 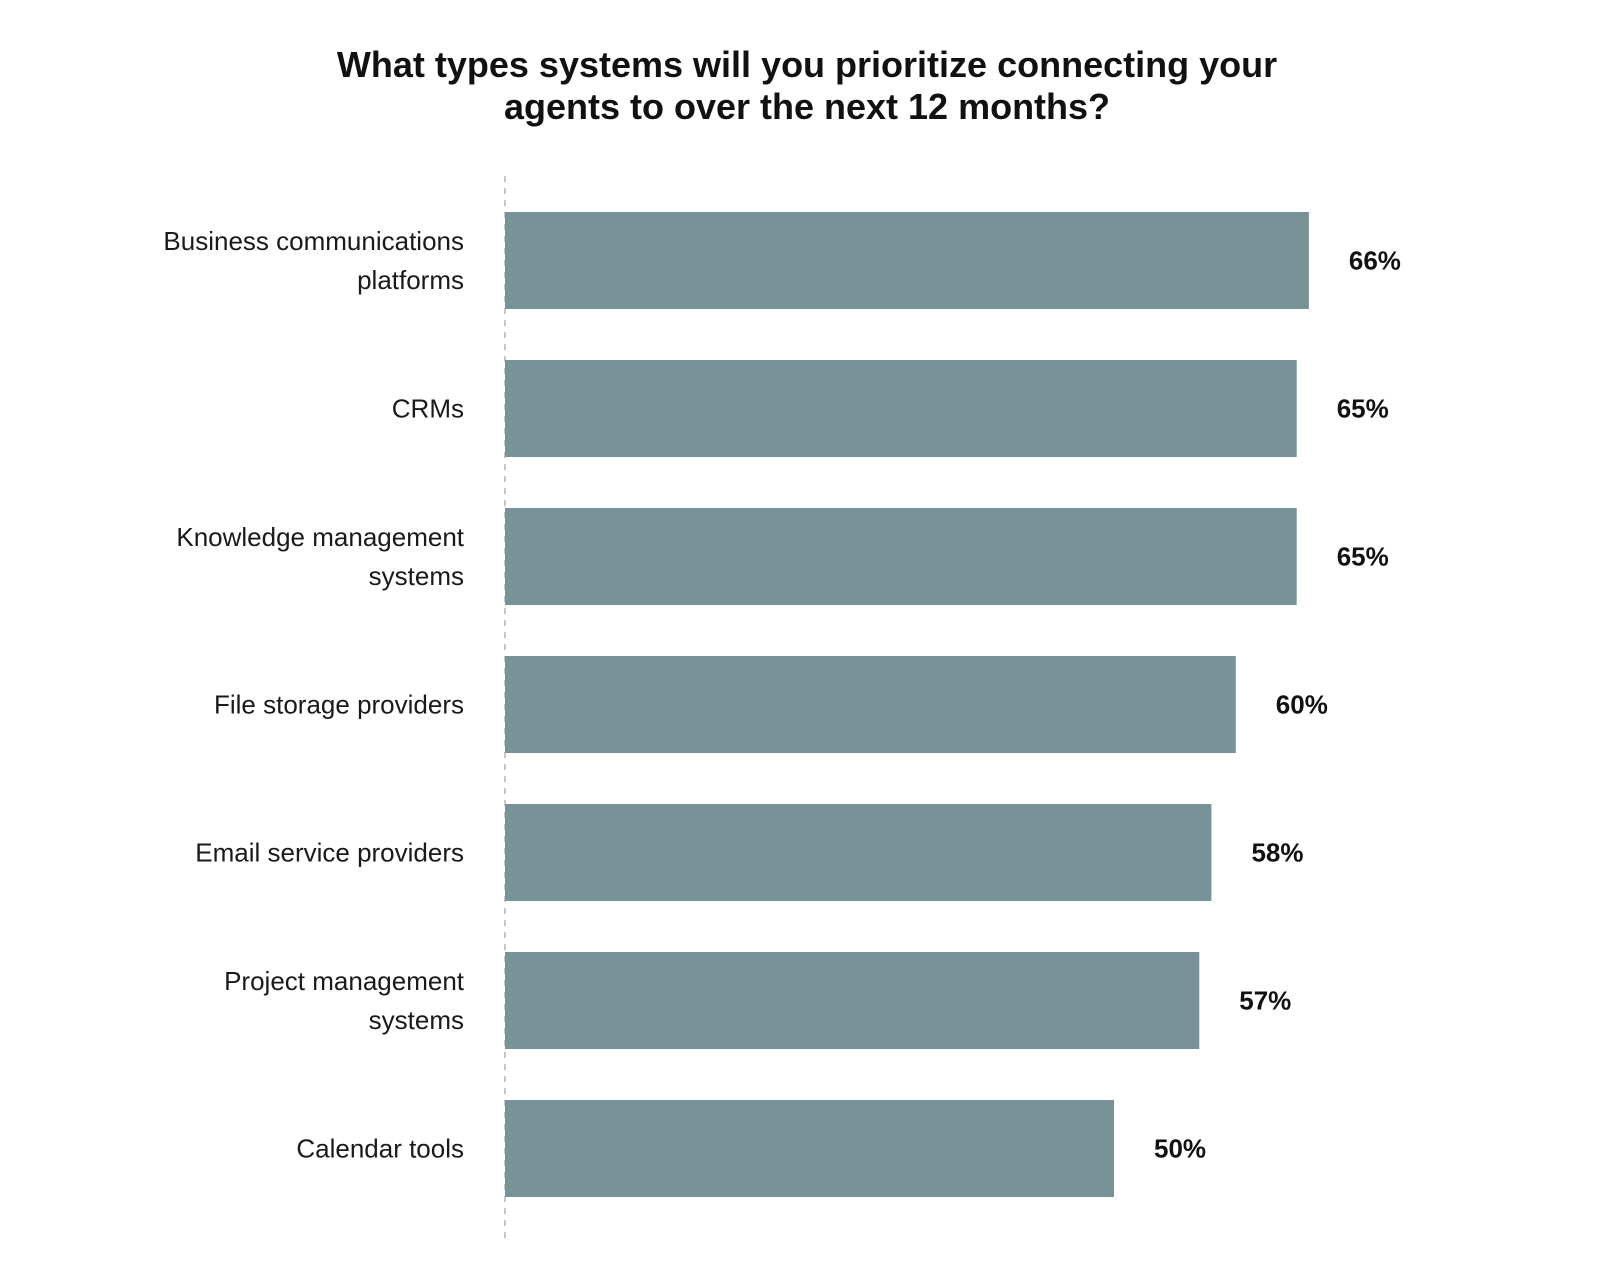 I want to click on category-label-2: Knowledge management systems, so click(x=320, y=556).